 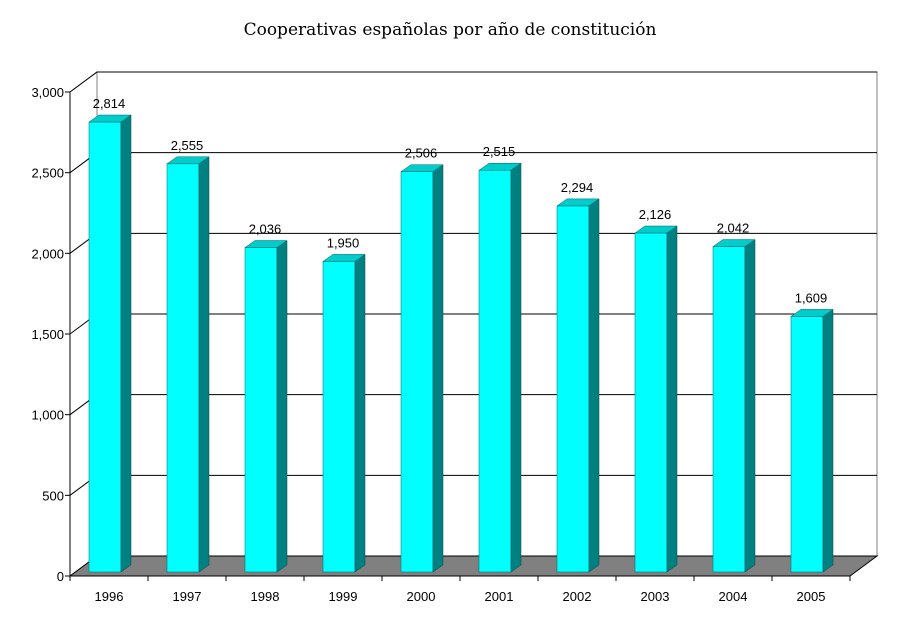 I want to click on data-label: 2,814, so click(x=109, y=103).